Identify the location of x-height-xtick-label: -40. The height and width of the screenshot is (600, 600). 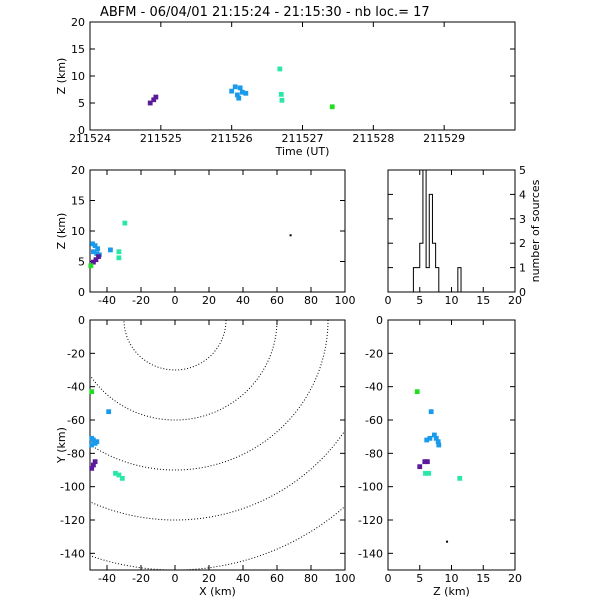
(107, 300).